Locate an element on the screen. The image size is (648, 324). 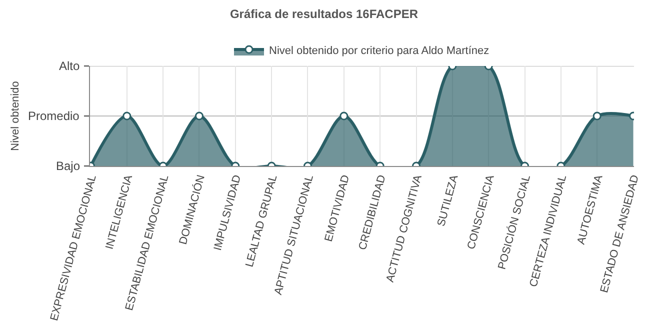
text: Alto is located at coordinates (69, 66).